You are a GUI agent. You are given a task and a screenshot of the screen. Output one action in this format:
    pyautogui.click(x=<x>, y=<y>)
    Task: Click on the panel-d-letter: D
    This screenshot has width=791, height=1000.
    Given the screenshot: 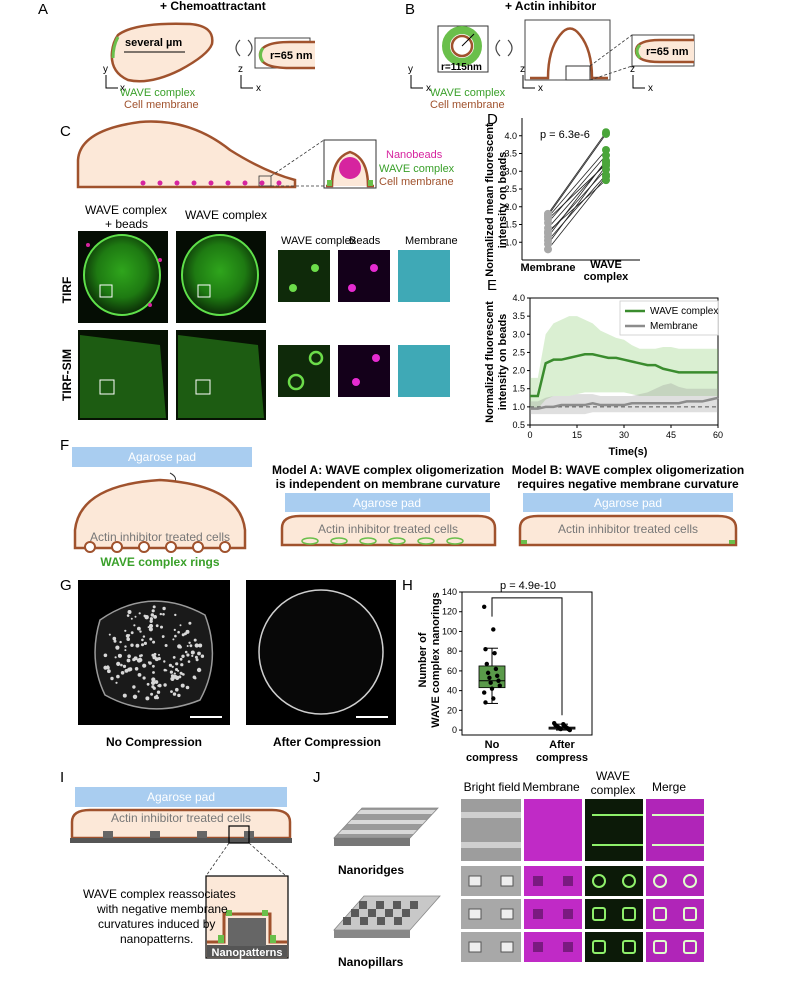 What is the action you would take?
    pyautogui.click(x=492, y=119)
    